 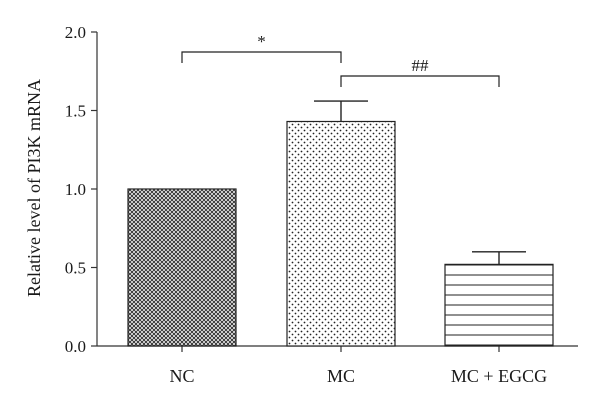 I want to click on significance-label: ##, so click(x=421, y=65).